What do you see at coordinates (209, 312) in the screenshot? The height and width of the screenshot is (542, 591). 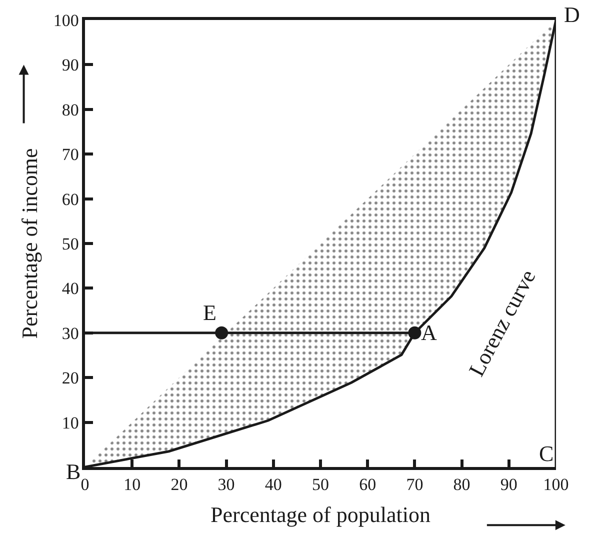 I see `annotation: E` at bounding box center [209, 312].